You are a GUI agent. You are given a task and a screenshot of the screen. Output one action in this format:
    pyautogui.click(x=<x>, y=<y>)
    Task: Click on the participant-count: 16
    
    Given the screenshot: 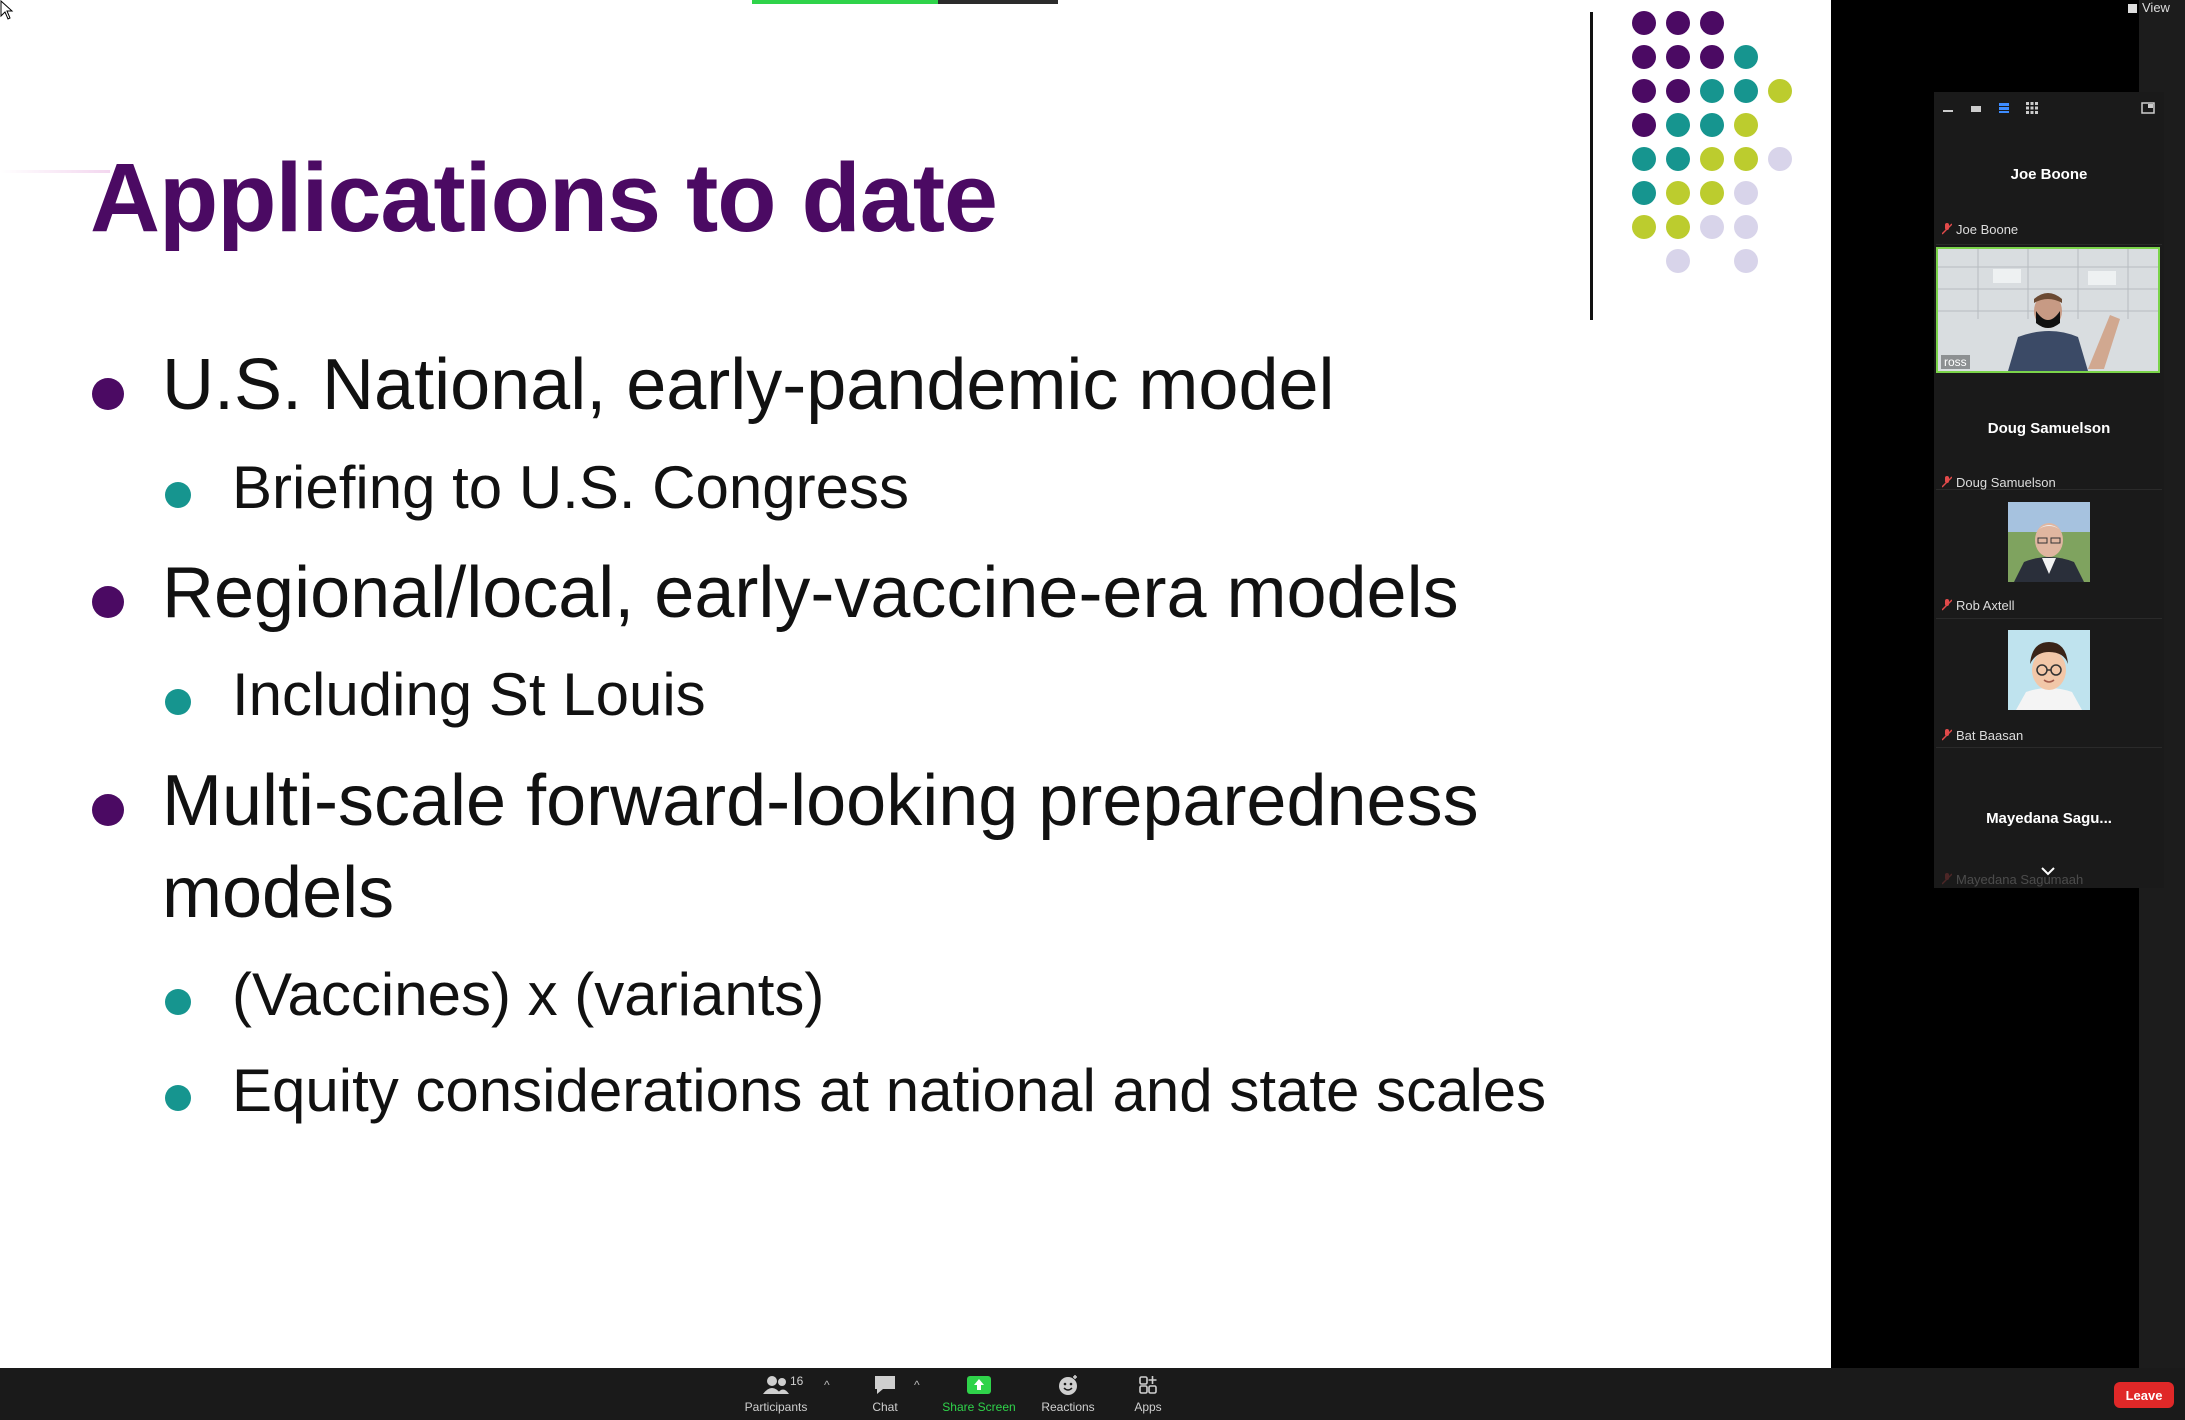 What is the action you would take?
    pyautogui.click(x=797, y=1381)
    